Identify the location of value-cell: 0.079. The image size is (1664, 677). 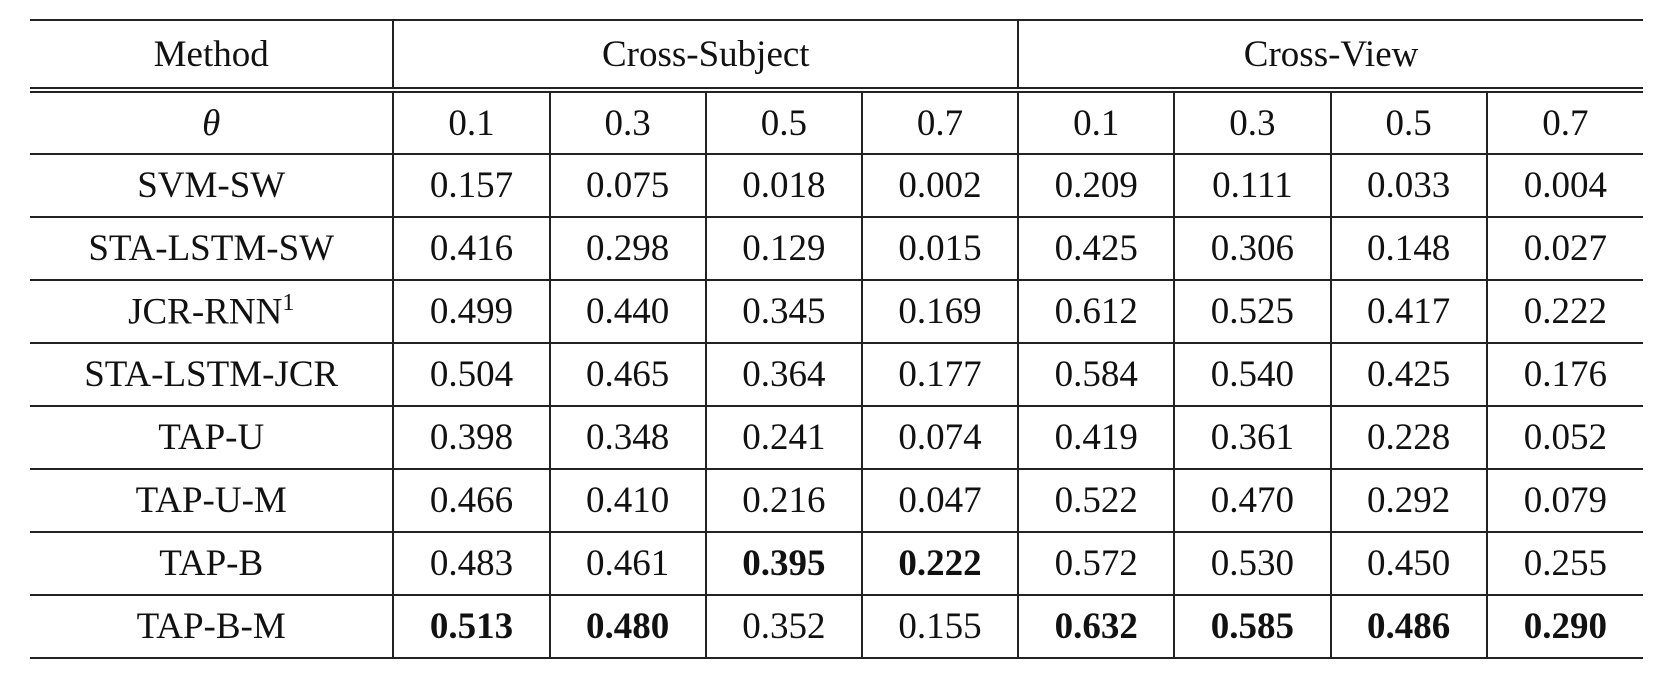
(1564, 501).